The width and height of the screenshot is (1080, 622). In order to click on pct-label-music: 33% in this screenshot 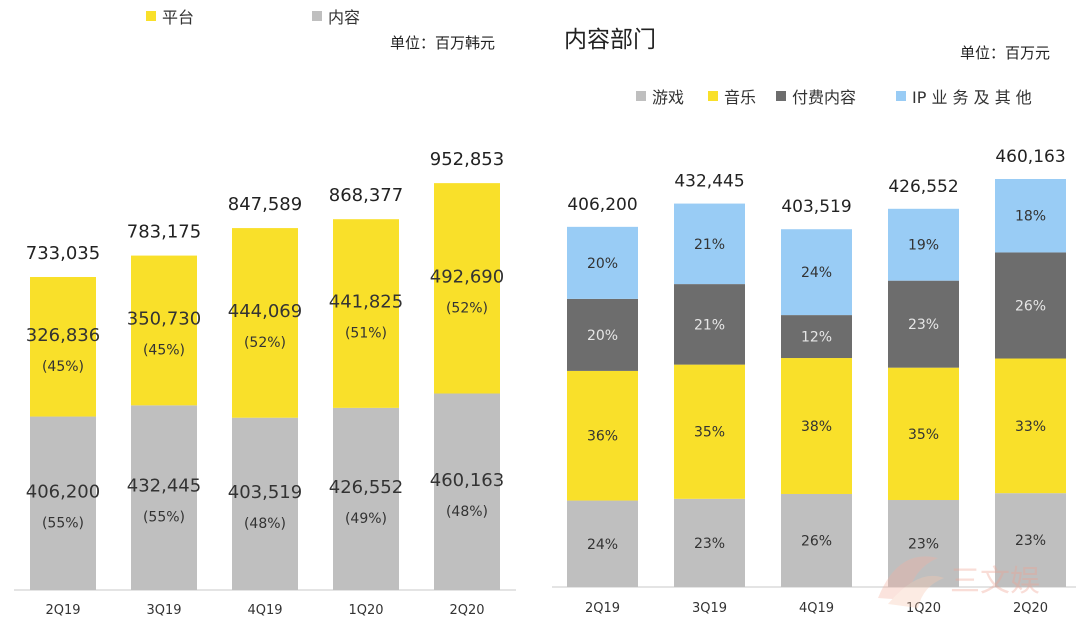, I will do `click(1030, 427)`.